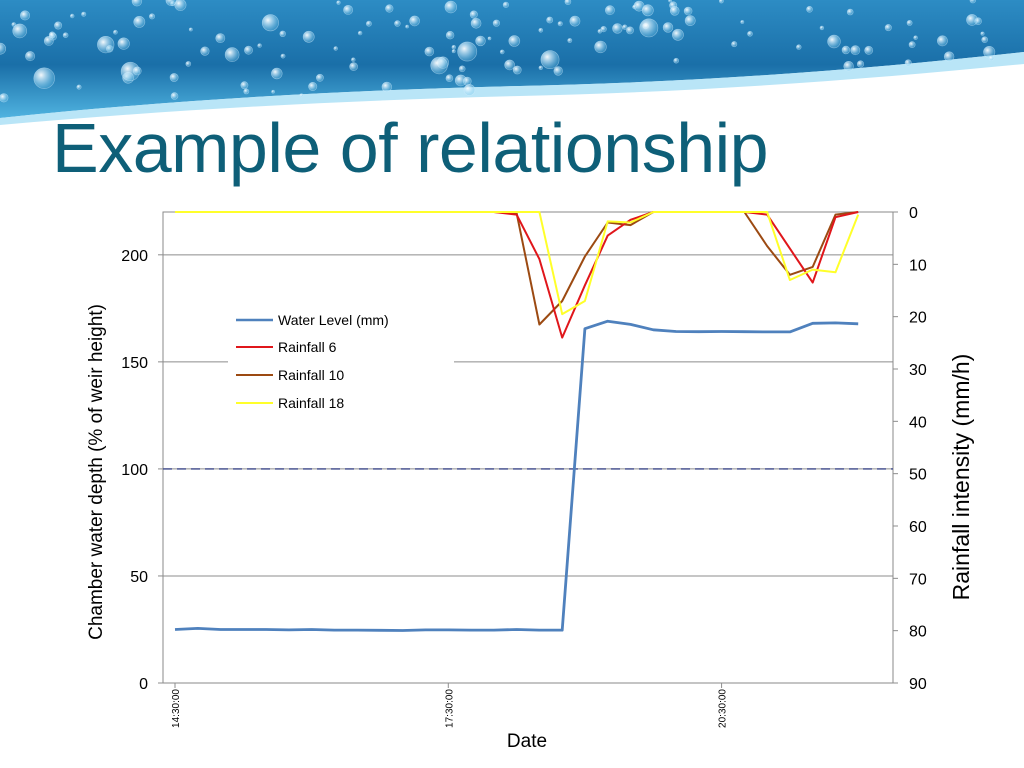  Describe the element at coordinates (918, 632) in the screenshot. I see `y-right-tick-label: 80` at that location.